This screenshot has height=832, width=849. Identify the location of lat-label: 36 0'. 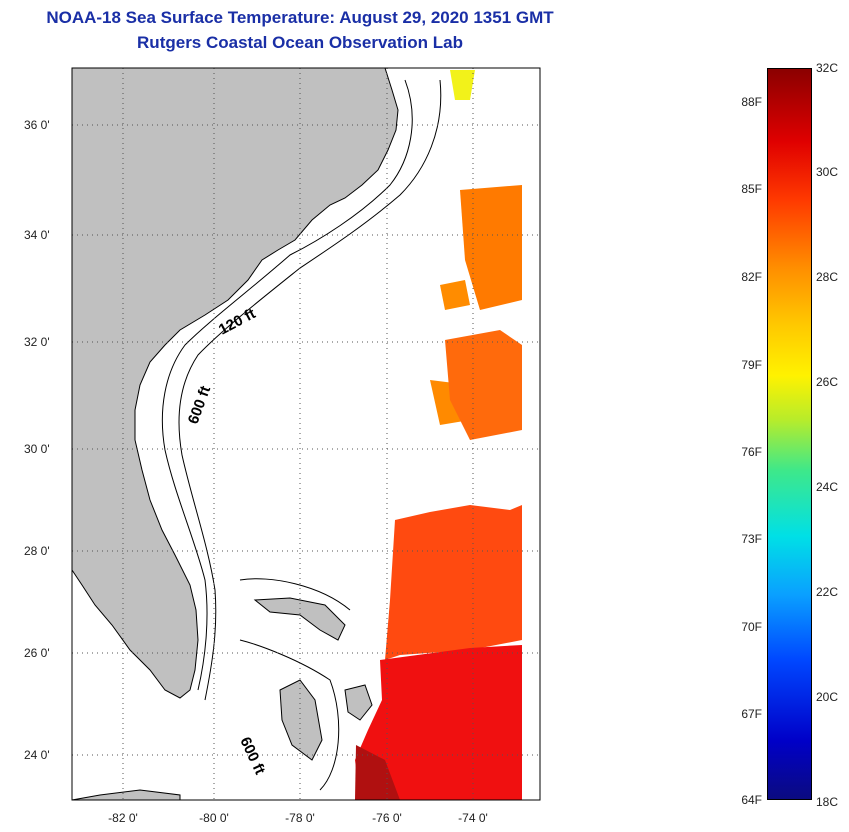
(37, 125).